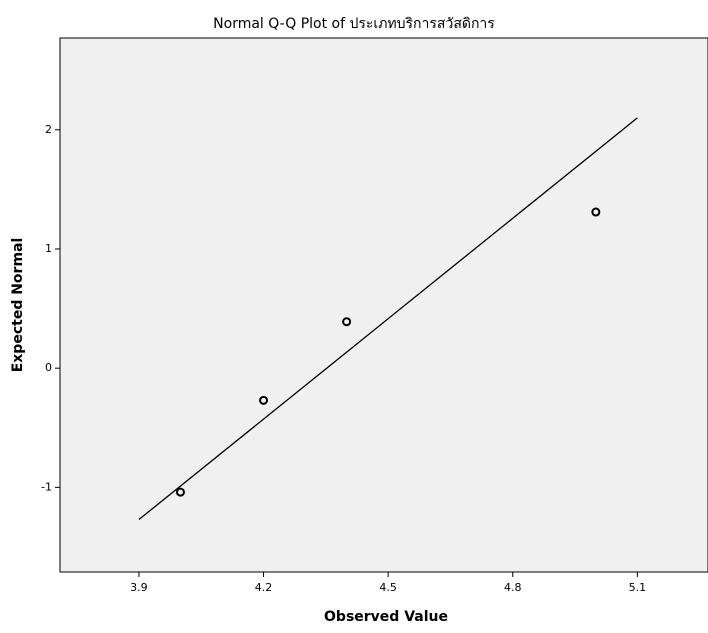  Describe the element at coordinates (18, 305) in the screenshot. I see `y-axis-title: Expected Normal` at that location.